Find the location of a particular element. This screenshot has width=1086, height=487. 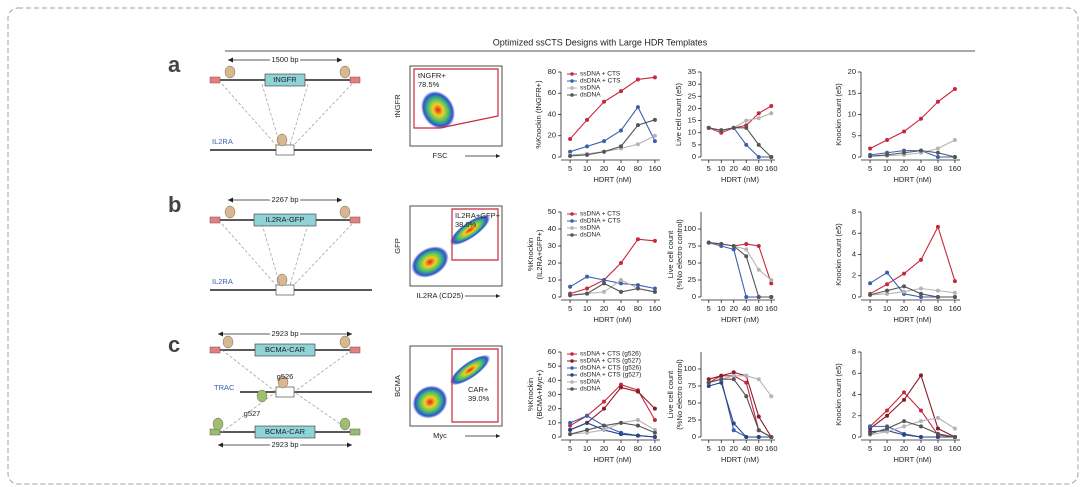

y-tick-label: 75 is located at coordinates (692, 385).